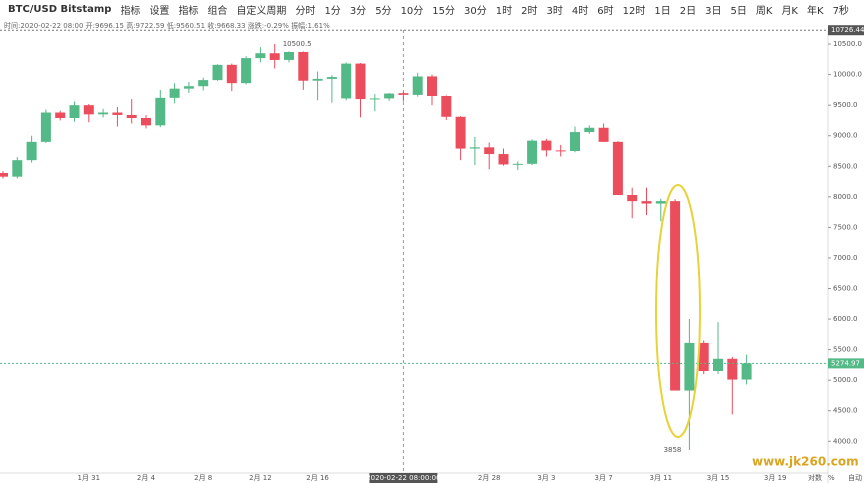  I want to click on x-tick-label: 3月 3, so click(546, 478).